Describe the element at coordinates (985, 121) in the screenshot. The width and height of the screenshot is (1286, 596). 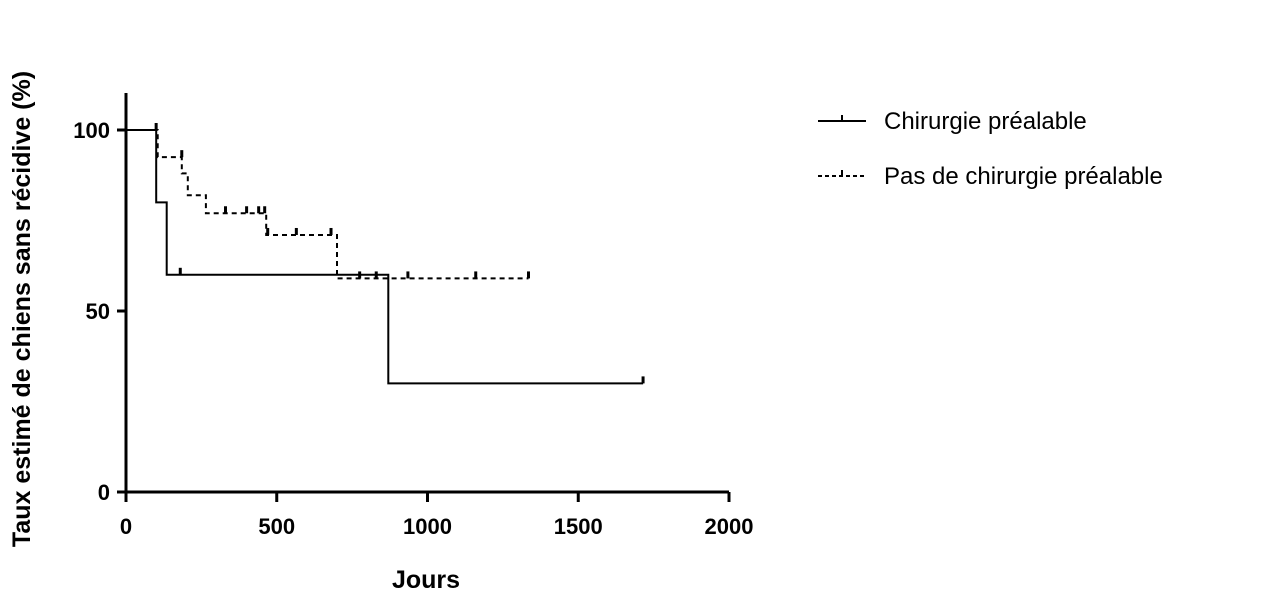
I see `legend-label-chirurgie: Chirurgie préalable` at that location.